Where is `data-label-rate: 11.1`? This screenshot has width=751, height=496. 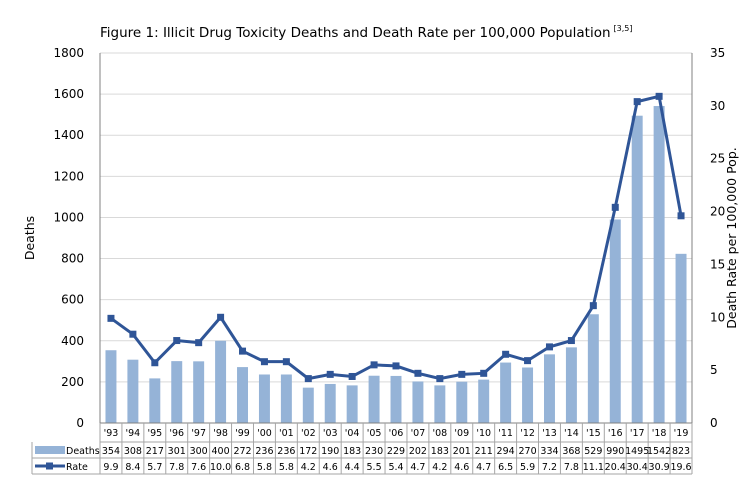 data-label-rate: 11.1 is located at coordinates (593, 467).